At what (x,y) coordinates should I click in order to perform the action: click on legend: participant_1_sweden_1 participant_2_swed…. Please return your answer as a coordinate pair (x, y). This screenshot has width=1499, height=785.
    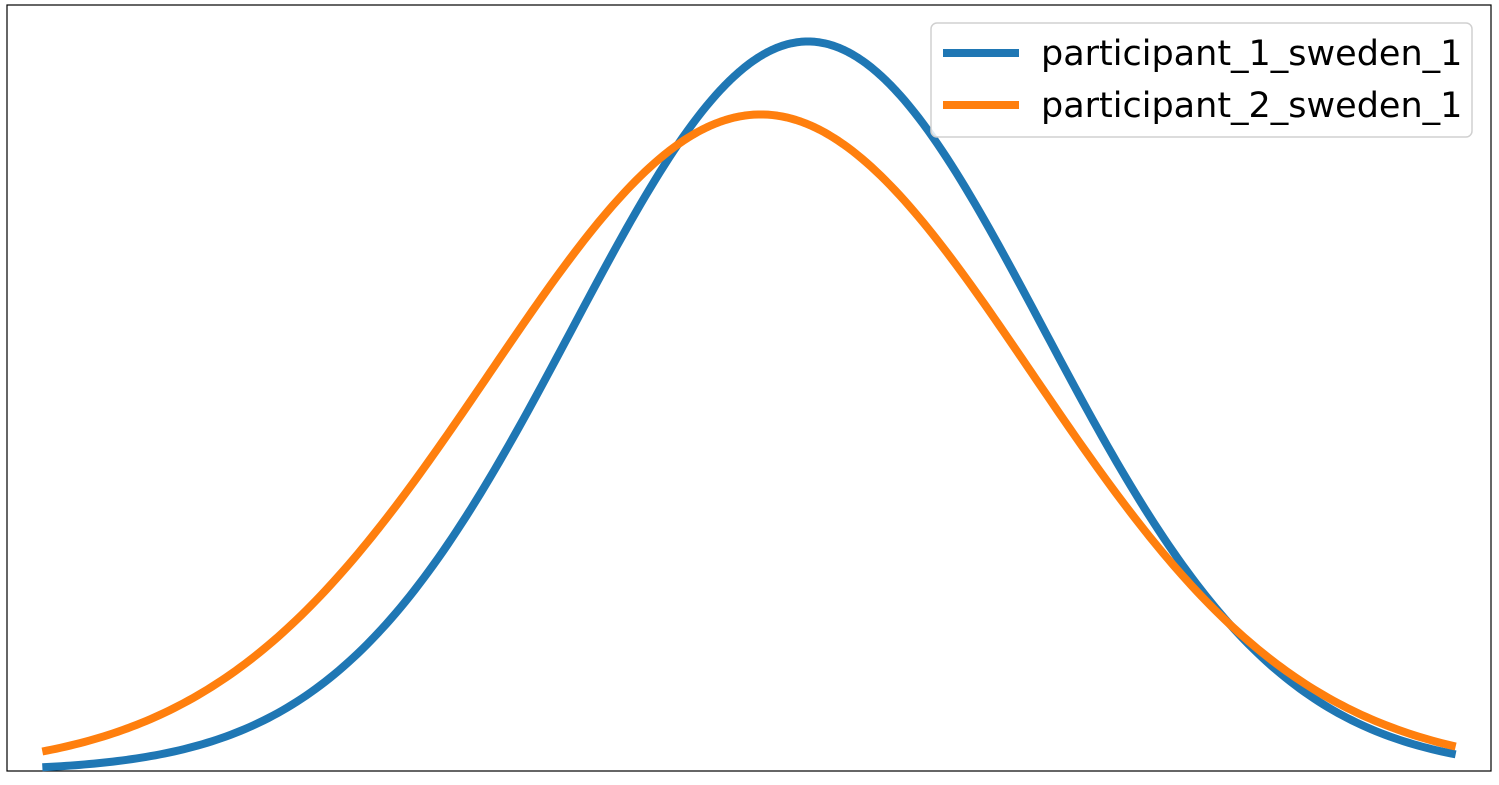
    Looking at the image, I should click on (1201, 80).